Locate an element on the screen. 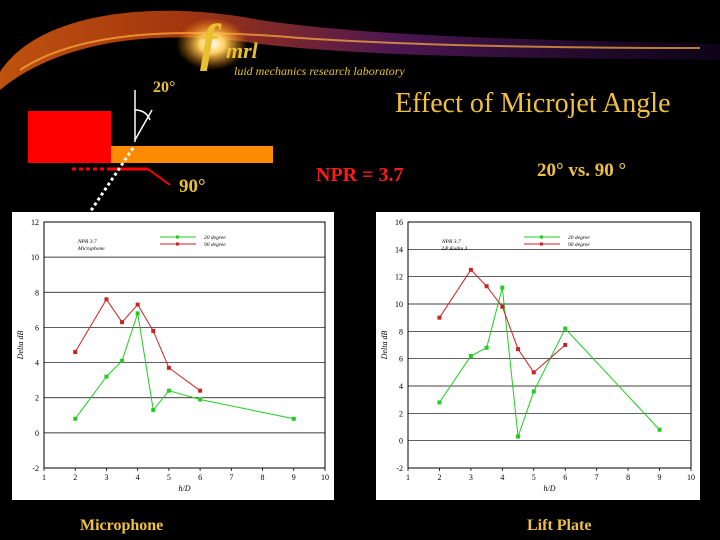 The width and height of the screenshot is (720, 540). slide-title: Effect of Microjet Angle is located at coordinates (533, 103).